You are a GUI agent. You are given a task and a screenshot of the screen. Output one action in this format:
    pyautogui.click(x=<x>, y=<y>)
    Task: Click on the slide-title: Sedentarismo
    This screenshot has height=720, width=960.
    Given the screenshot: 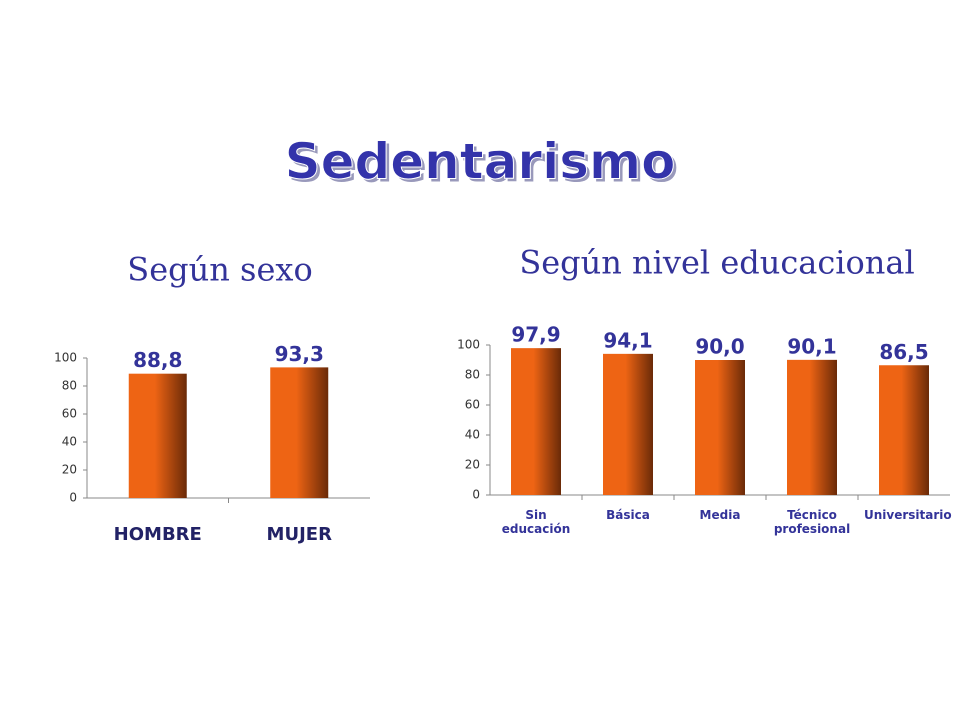 What is the action you would take?
    pyautogui.click(x=480, y=162)
    